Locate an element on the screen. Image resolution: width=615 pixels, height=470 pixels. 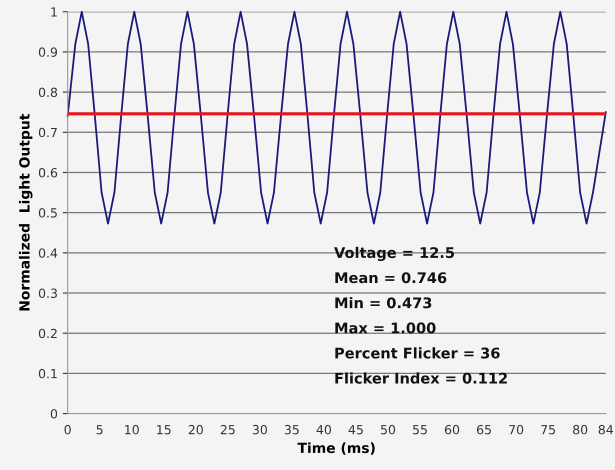
y-tick-label: 0.5 is located at coordinates (47, 213).